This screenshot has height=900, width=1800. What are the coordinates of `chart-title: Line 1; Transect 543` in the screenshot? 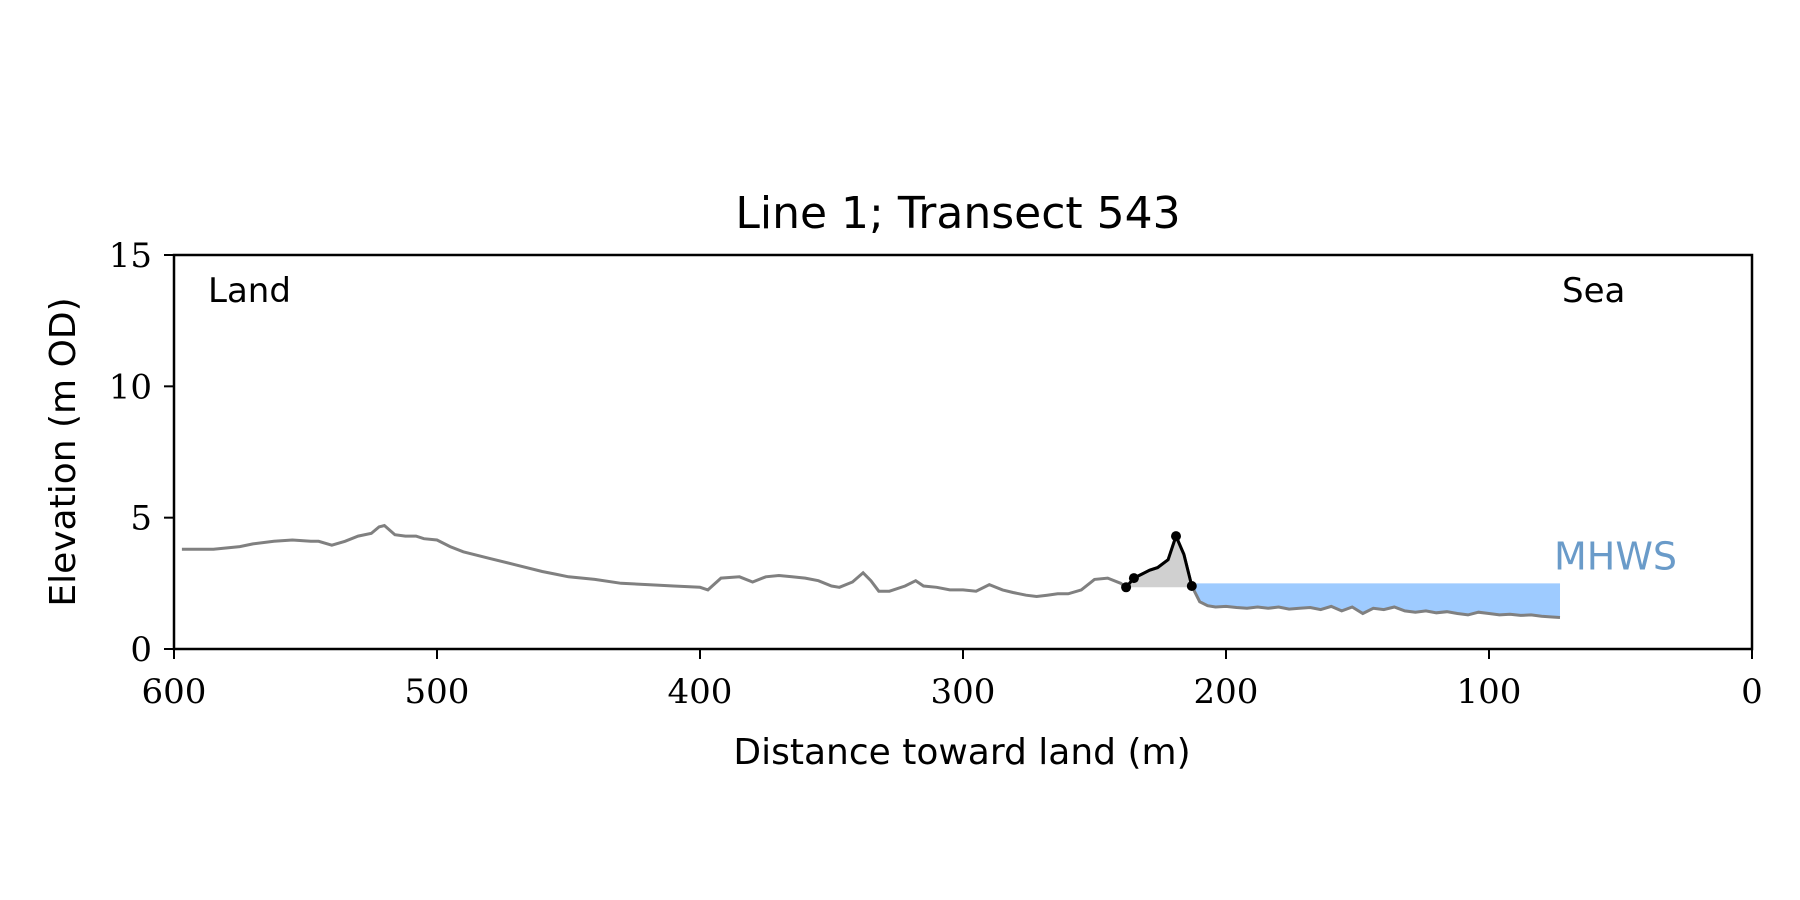 It's located at (957, 213).